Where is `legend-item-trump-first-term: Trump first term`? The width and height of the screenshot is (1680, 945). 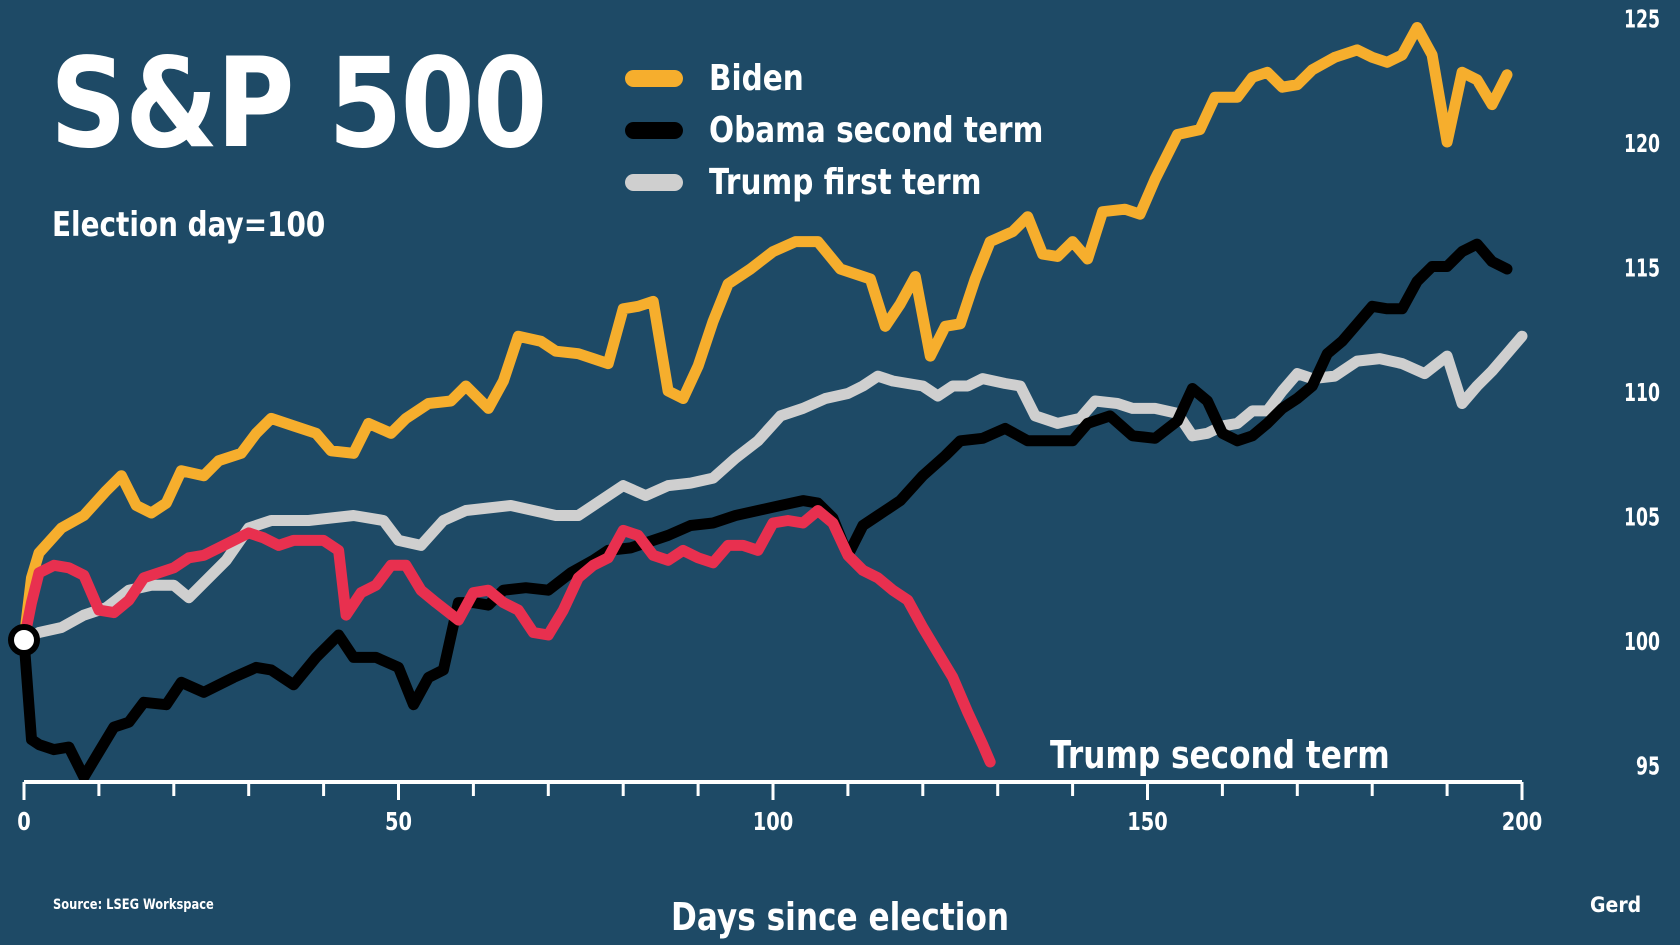 legend-item-trump-first-term: Trump first term is located at coordinates (871, 182).